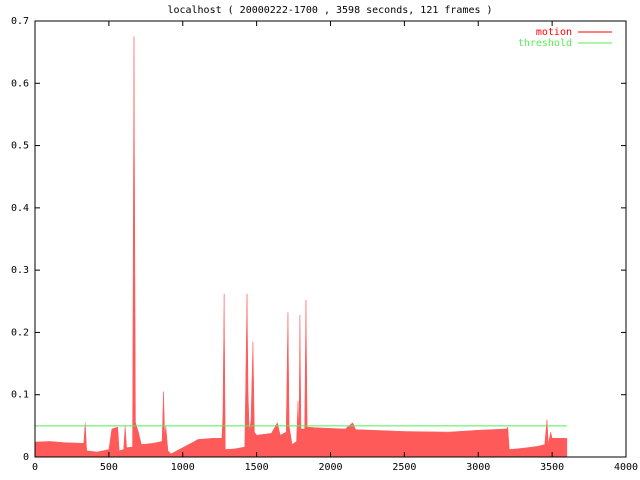 Image resolution: width=640 pixels, height=480 pixels. I want to click on x-tick-label: 1000, so click(183, 467).